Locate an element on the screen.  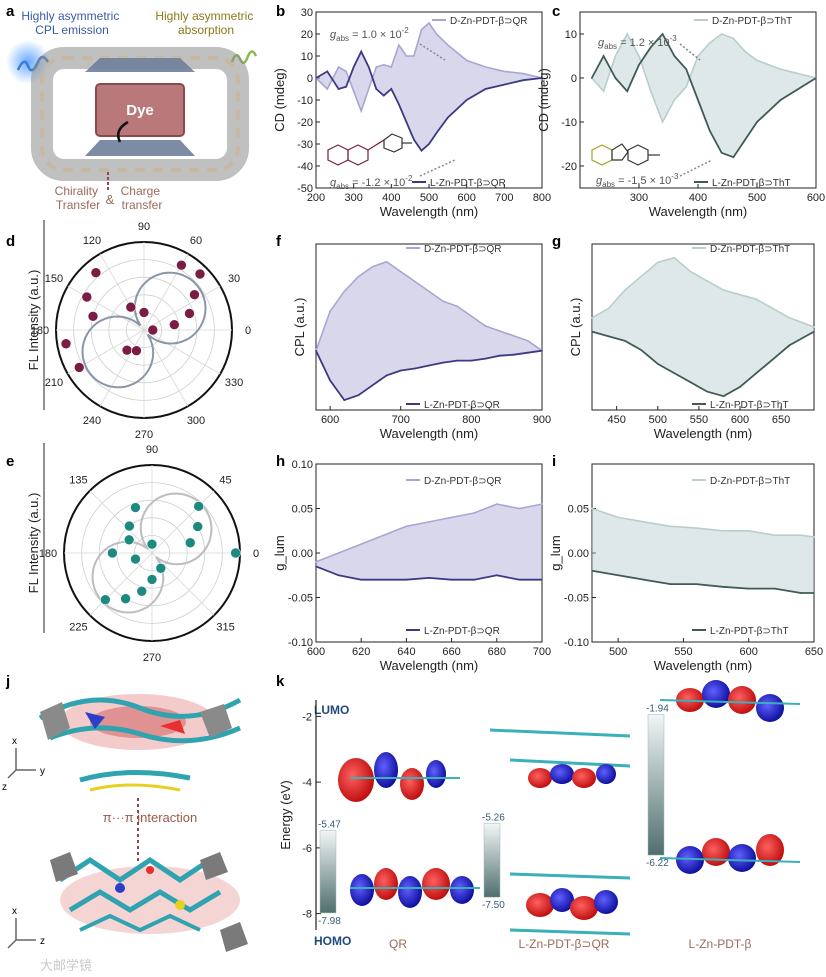
x-tick-label: 550 is located at coordinates (699, 420).